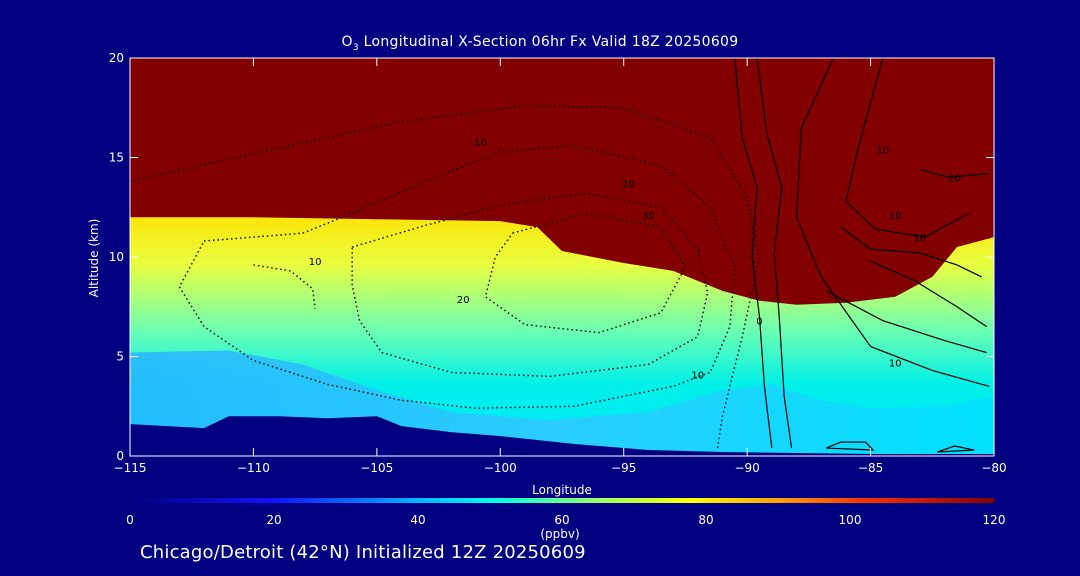  What do you see at coordinates (870, 468) in the screenshot?
I see `x-tick-label: −85` at bounding box center [870, 468].